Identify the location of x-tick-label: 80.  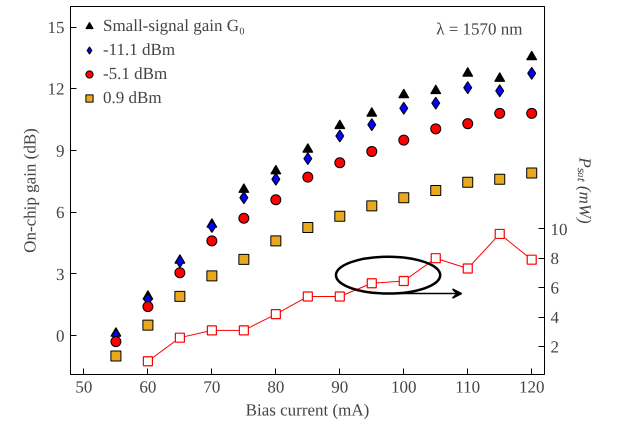
(275, 387).